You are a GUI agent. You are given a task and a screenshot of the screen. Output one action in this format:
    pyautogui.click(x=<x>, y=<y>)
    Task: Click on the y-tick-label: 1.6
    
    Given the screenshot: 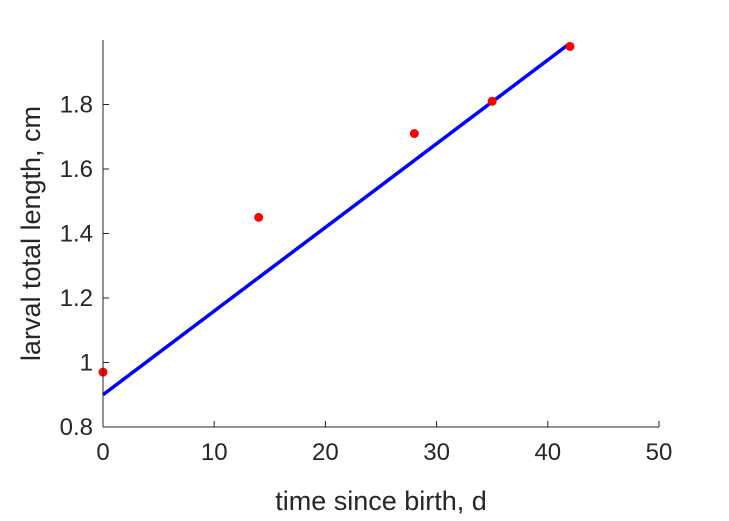 What is the action you would take?
    pyautogui.click(x=76, y=169)
    